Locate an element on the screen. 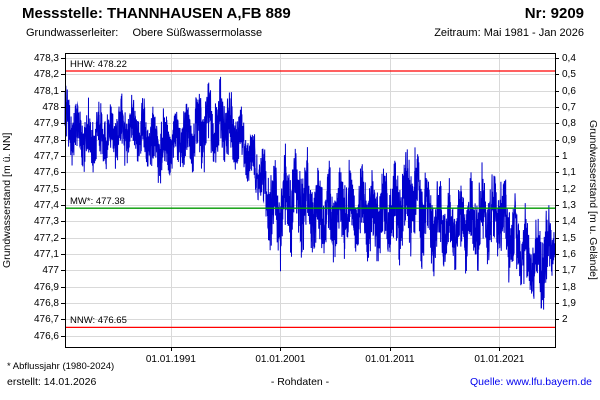 Image resolution: width=600 pixels, height=400 pixels. discharge-year-note: * Abflussjahr (1980-2024) is located at coordinates (61, 366).